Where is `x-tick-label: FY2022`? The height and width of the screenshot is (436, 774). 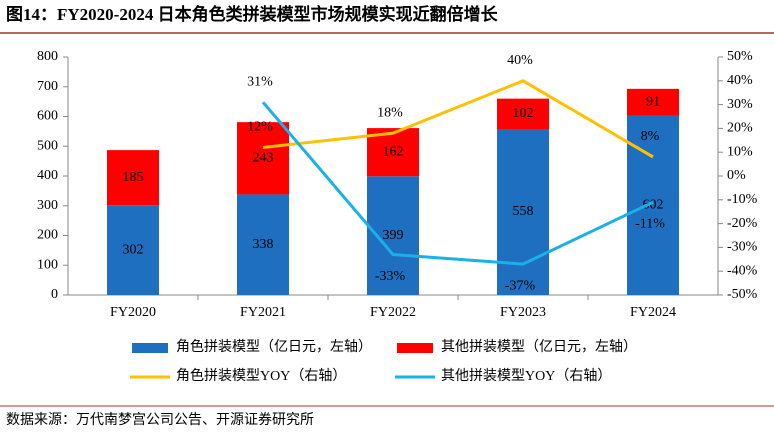 x-tick-label: FY2022 is located at coordinates (393, 312).